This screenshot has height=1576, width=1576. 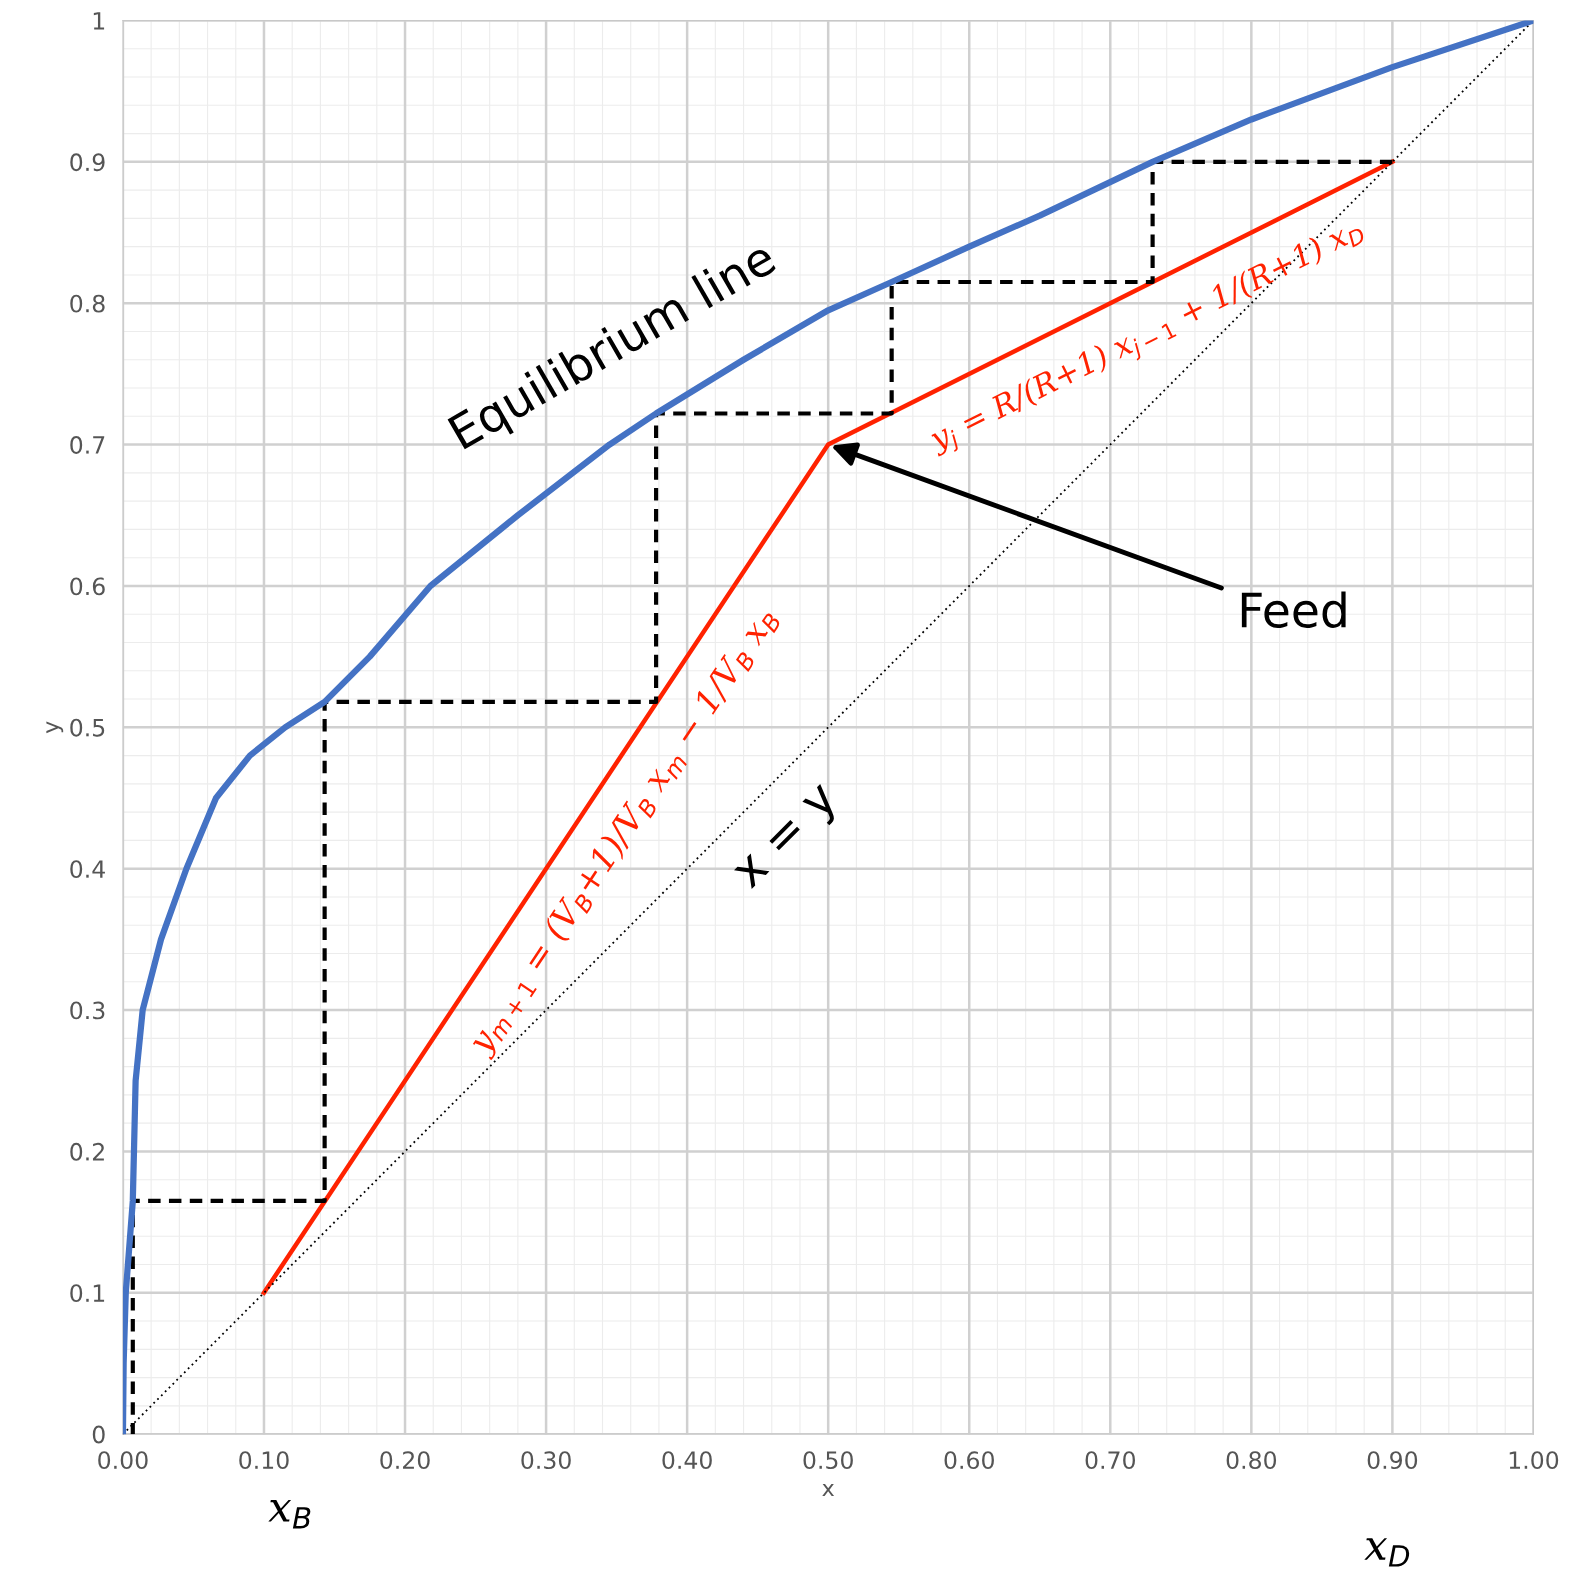 What do you see at coordinates (405, 1460) in the screenshot?
I see `x-tick-label: 0.20` at bounding box center [405, 1460].